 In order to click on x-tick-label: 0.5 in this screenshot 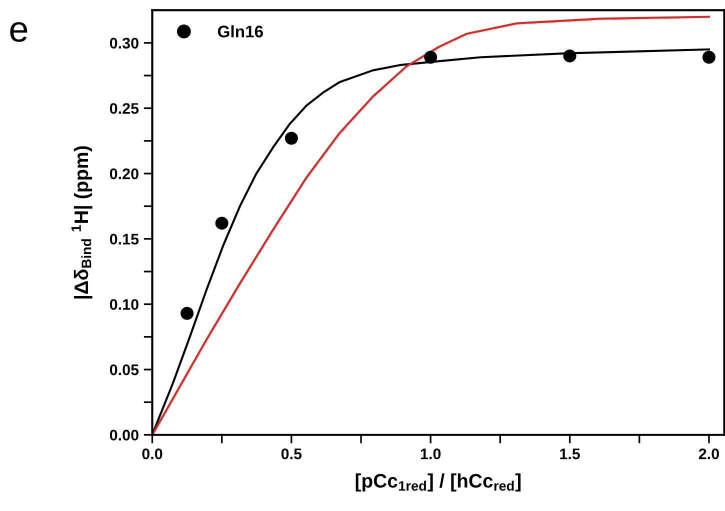, I will do `click(291, 454)`.